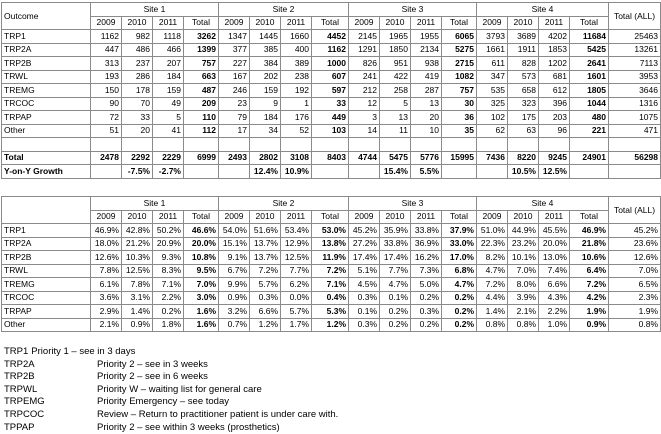 The height and width of the screenshot is (434, 661). Describe the element at coordinates (554, 243) in the screenshot. I see `cell: 20.0%` at that location.